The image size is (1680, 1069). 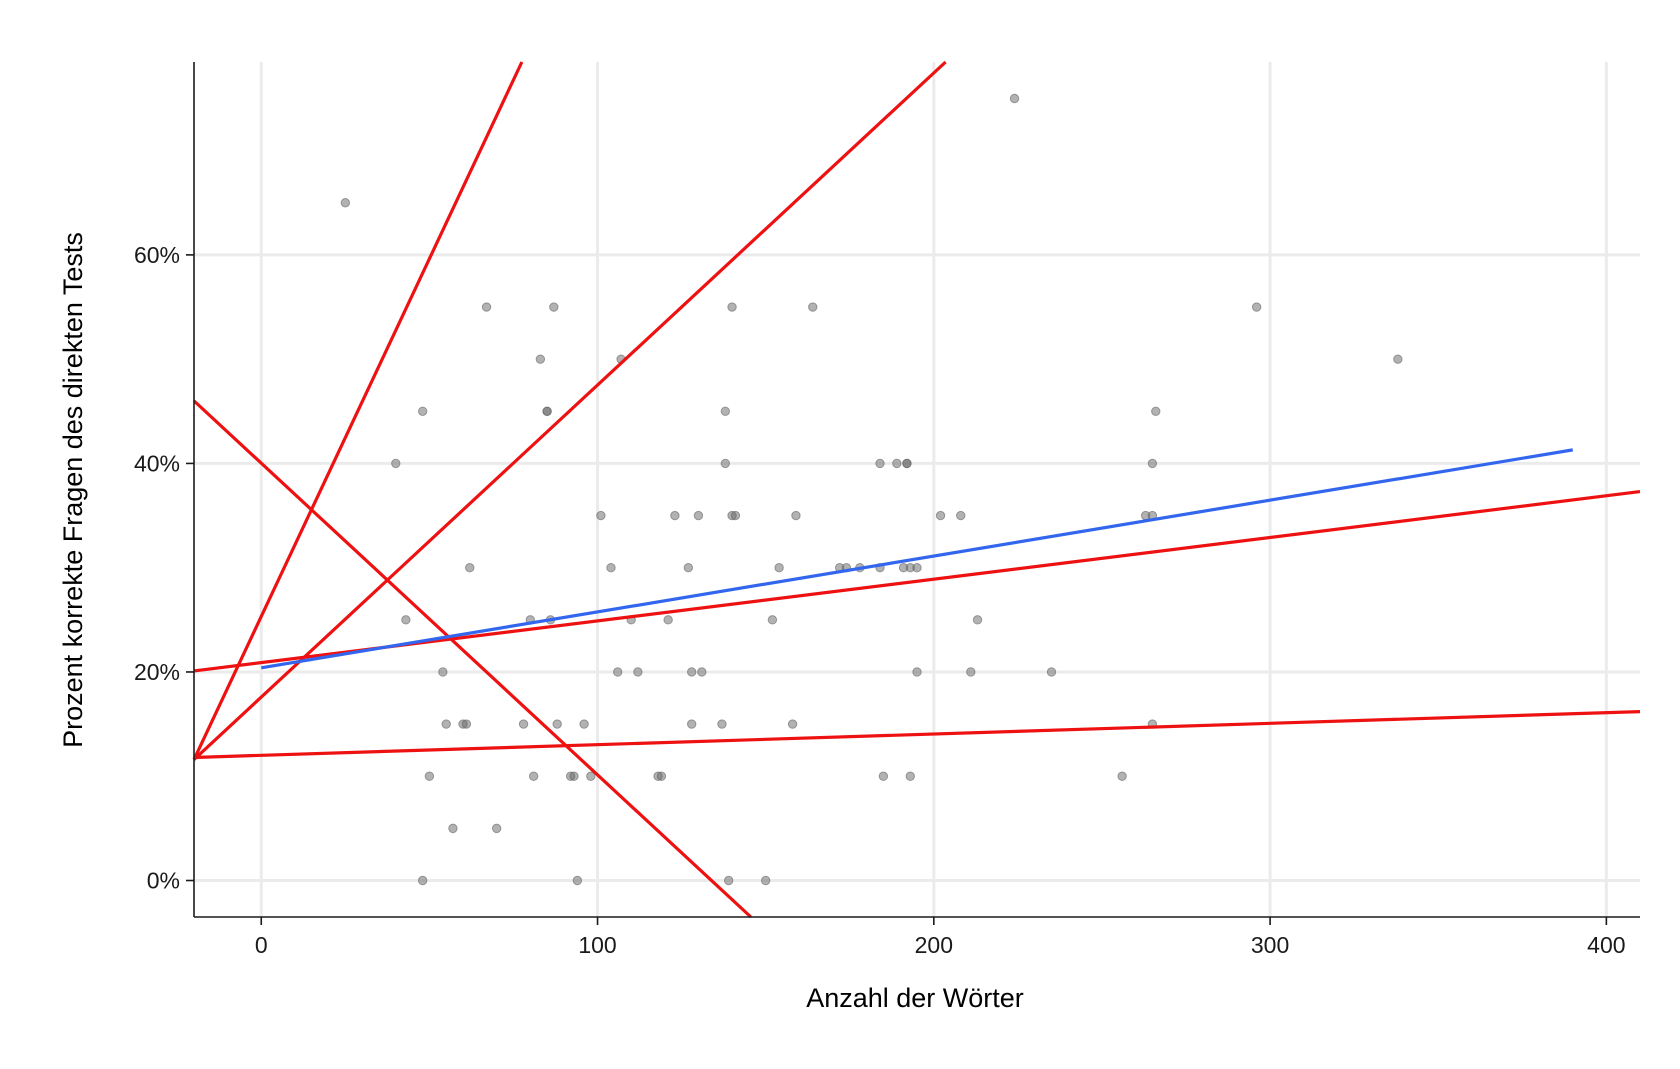 I want to click on y-tick-label: 0%, so click(x=163, y=881).